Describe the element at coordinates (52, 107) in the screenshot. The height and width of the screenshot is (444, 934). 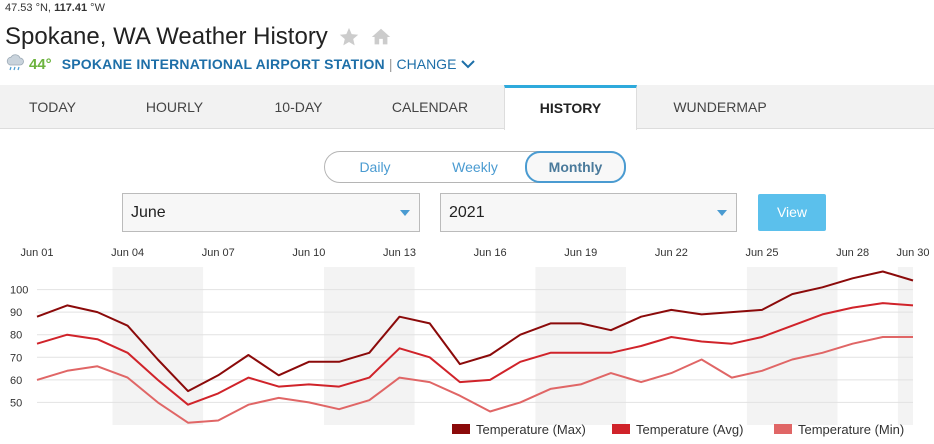
I see `tab-today: TODAY` at that location.